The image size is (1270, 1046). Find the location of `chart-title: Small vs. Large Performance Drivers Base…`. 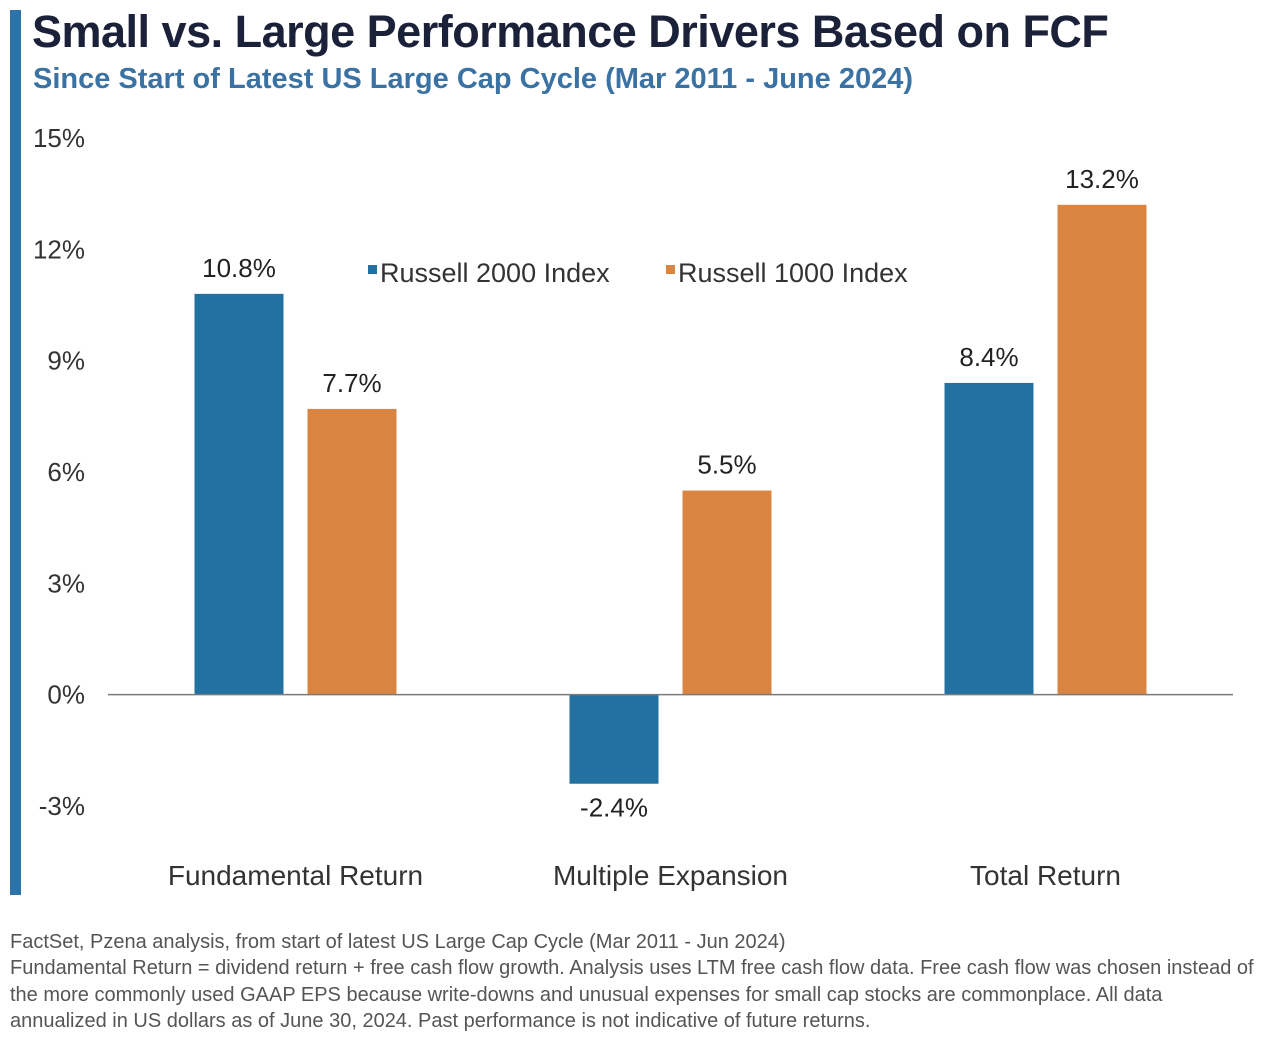

chart-title: Small vs. Large Performance Drivers Base… is located at coordinates (570, 31).